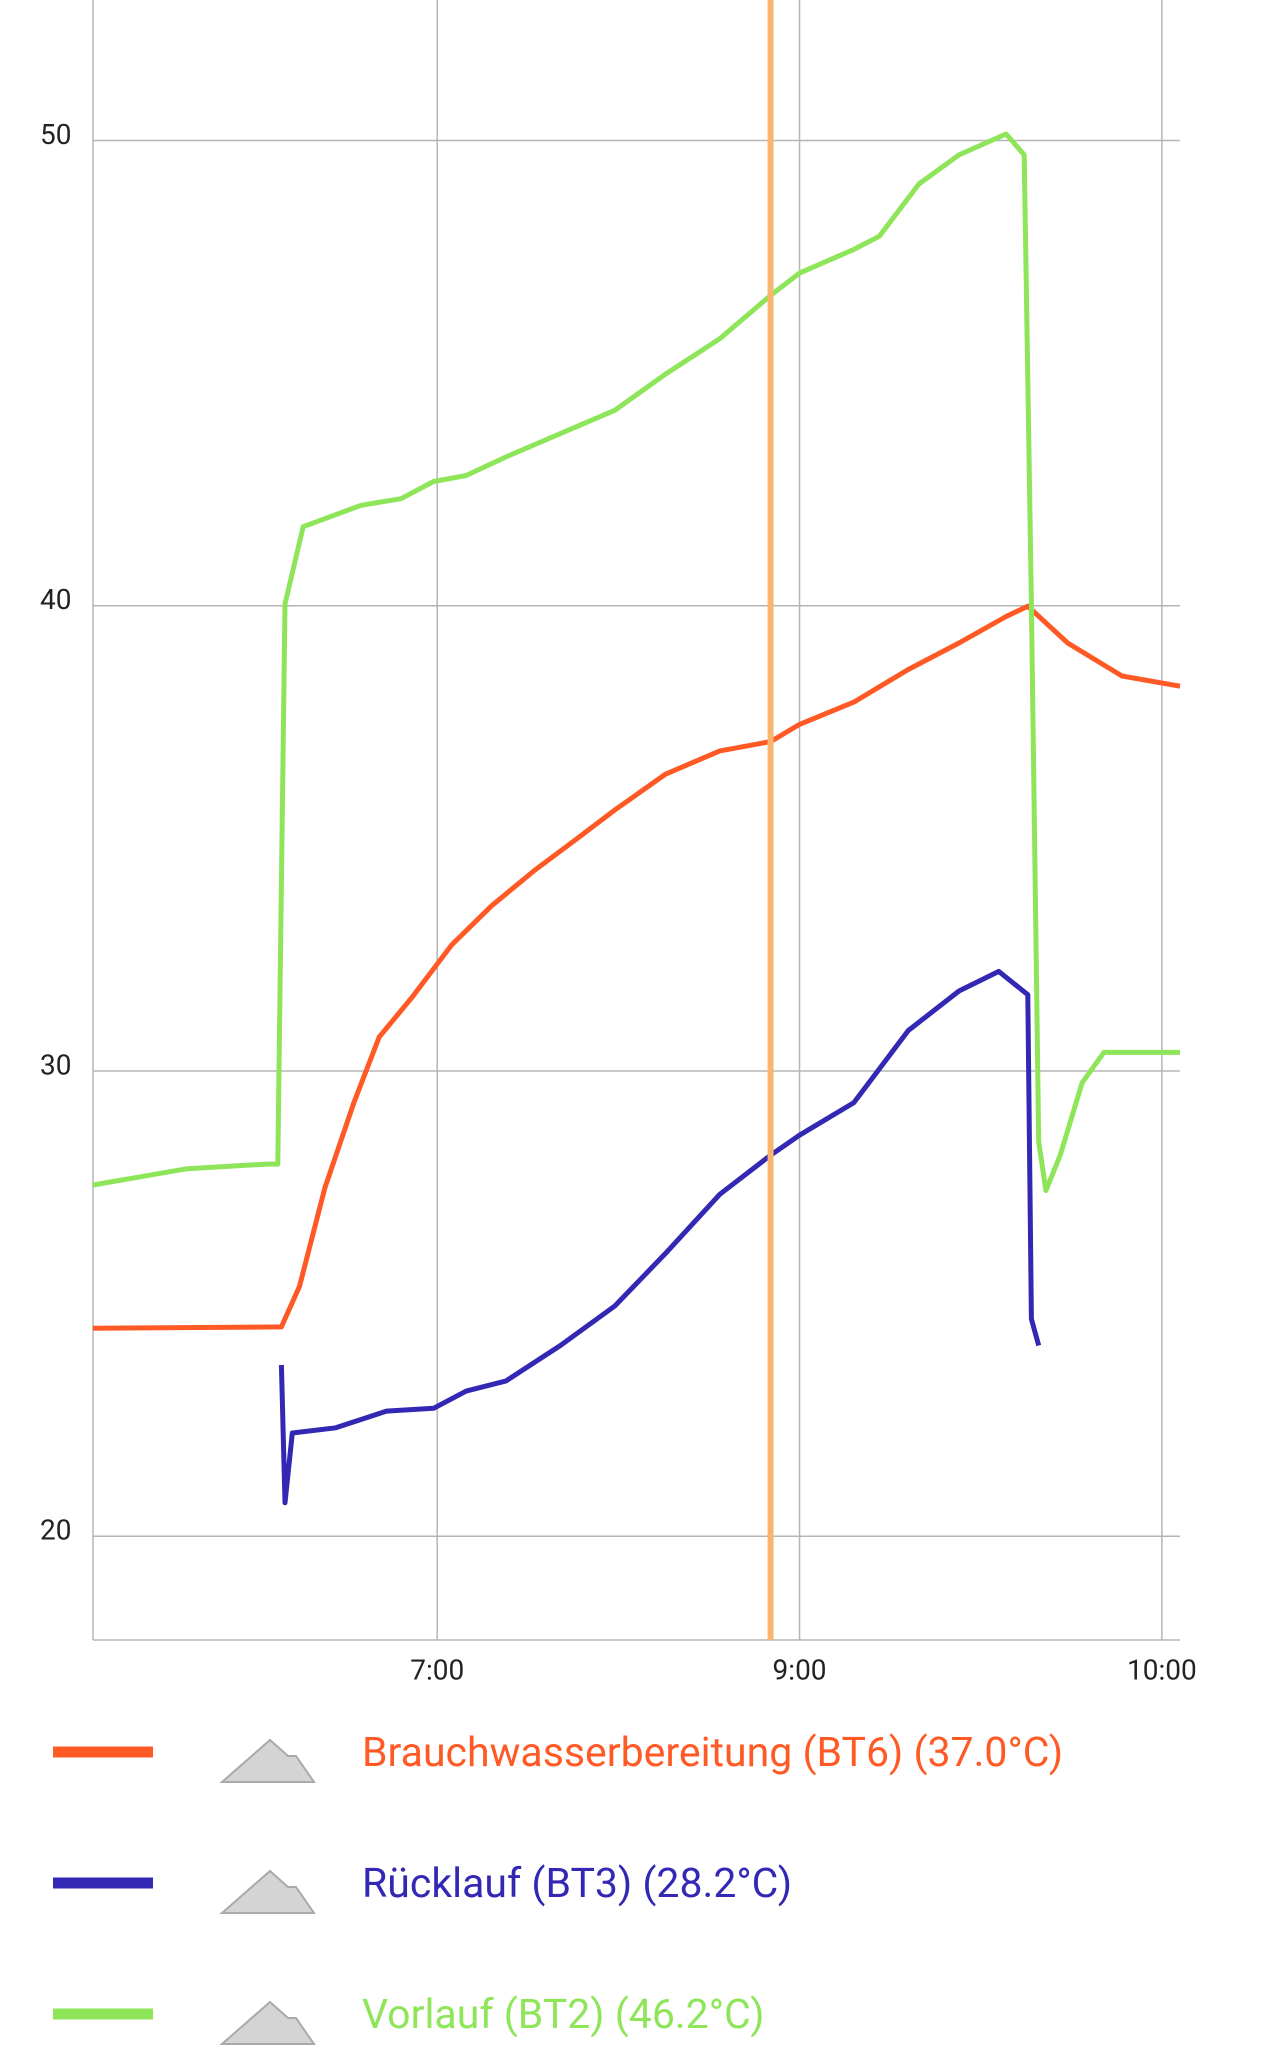 This screenshot has height=2057, width=1280. What do you see at coordinates (55, 134) in the screenshot?
I see `y-tick-label: 50` at bounding box center [55, 134].